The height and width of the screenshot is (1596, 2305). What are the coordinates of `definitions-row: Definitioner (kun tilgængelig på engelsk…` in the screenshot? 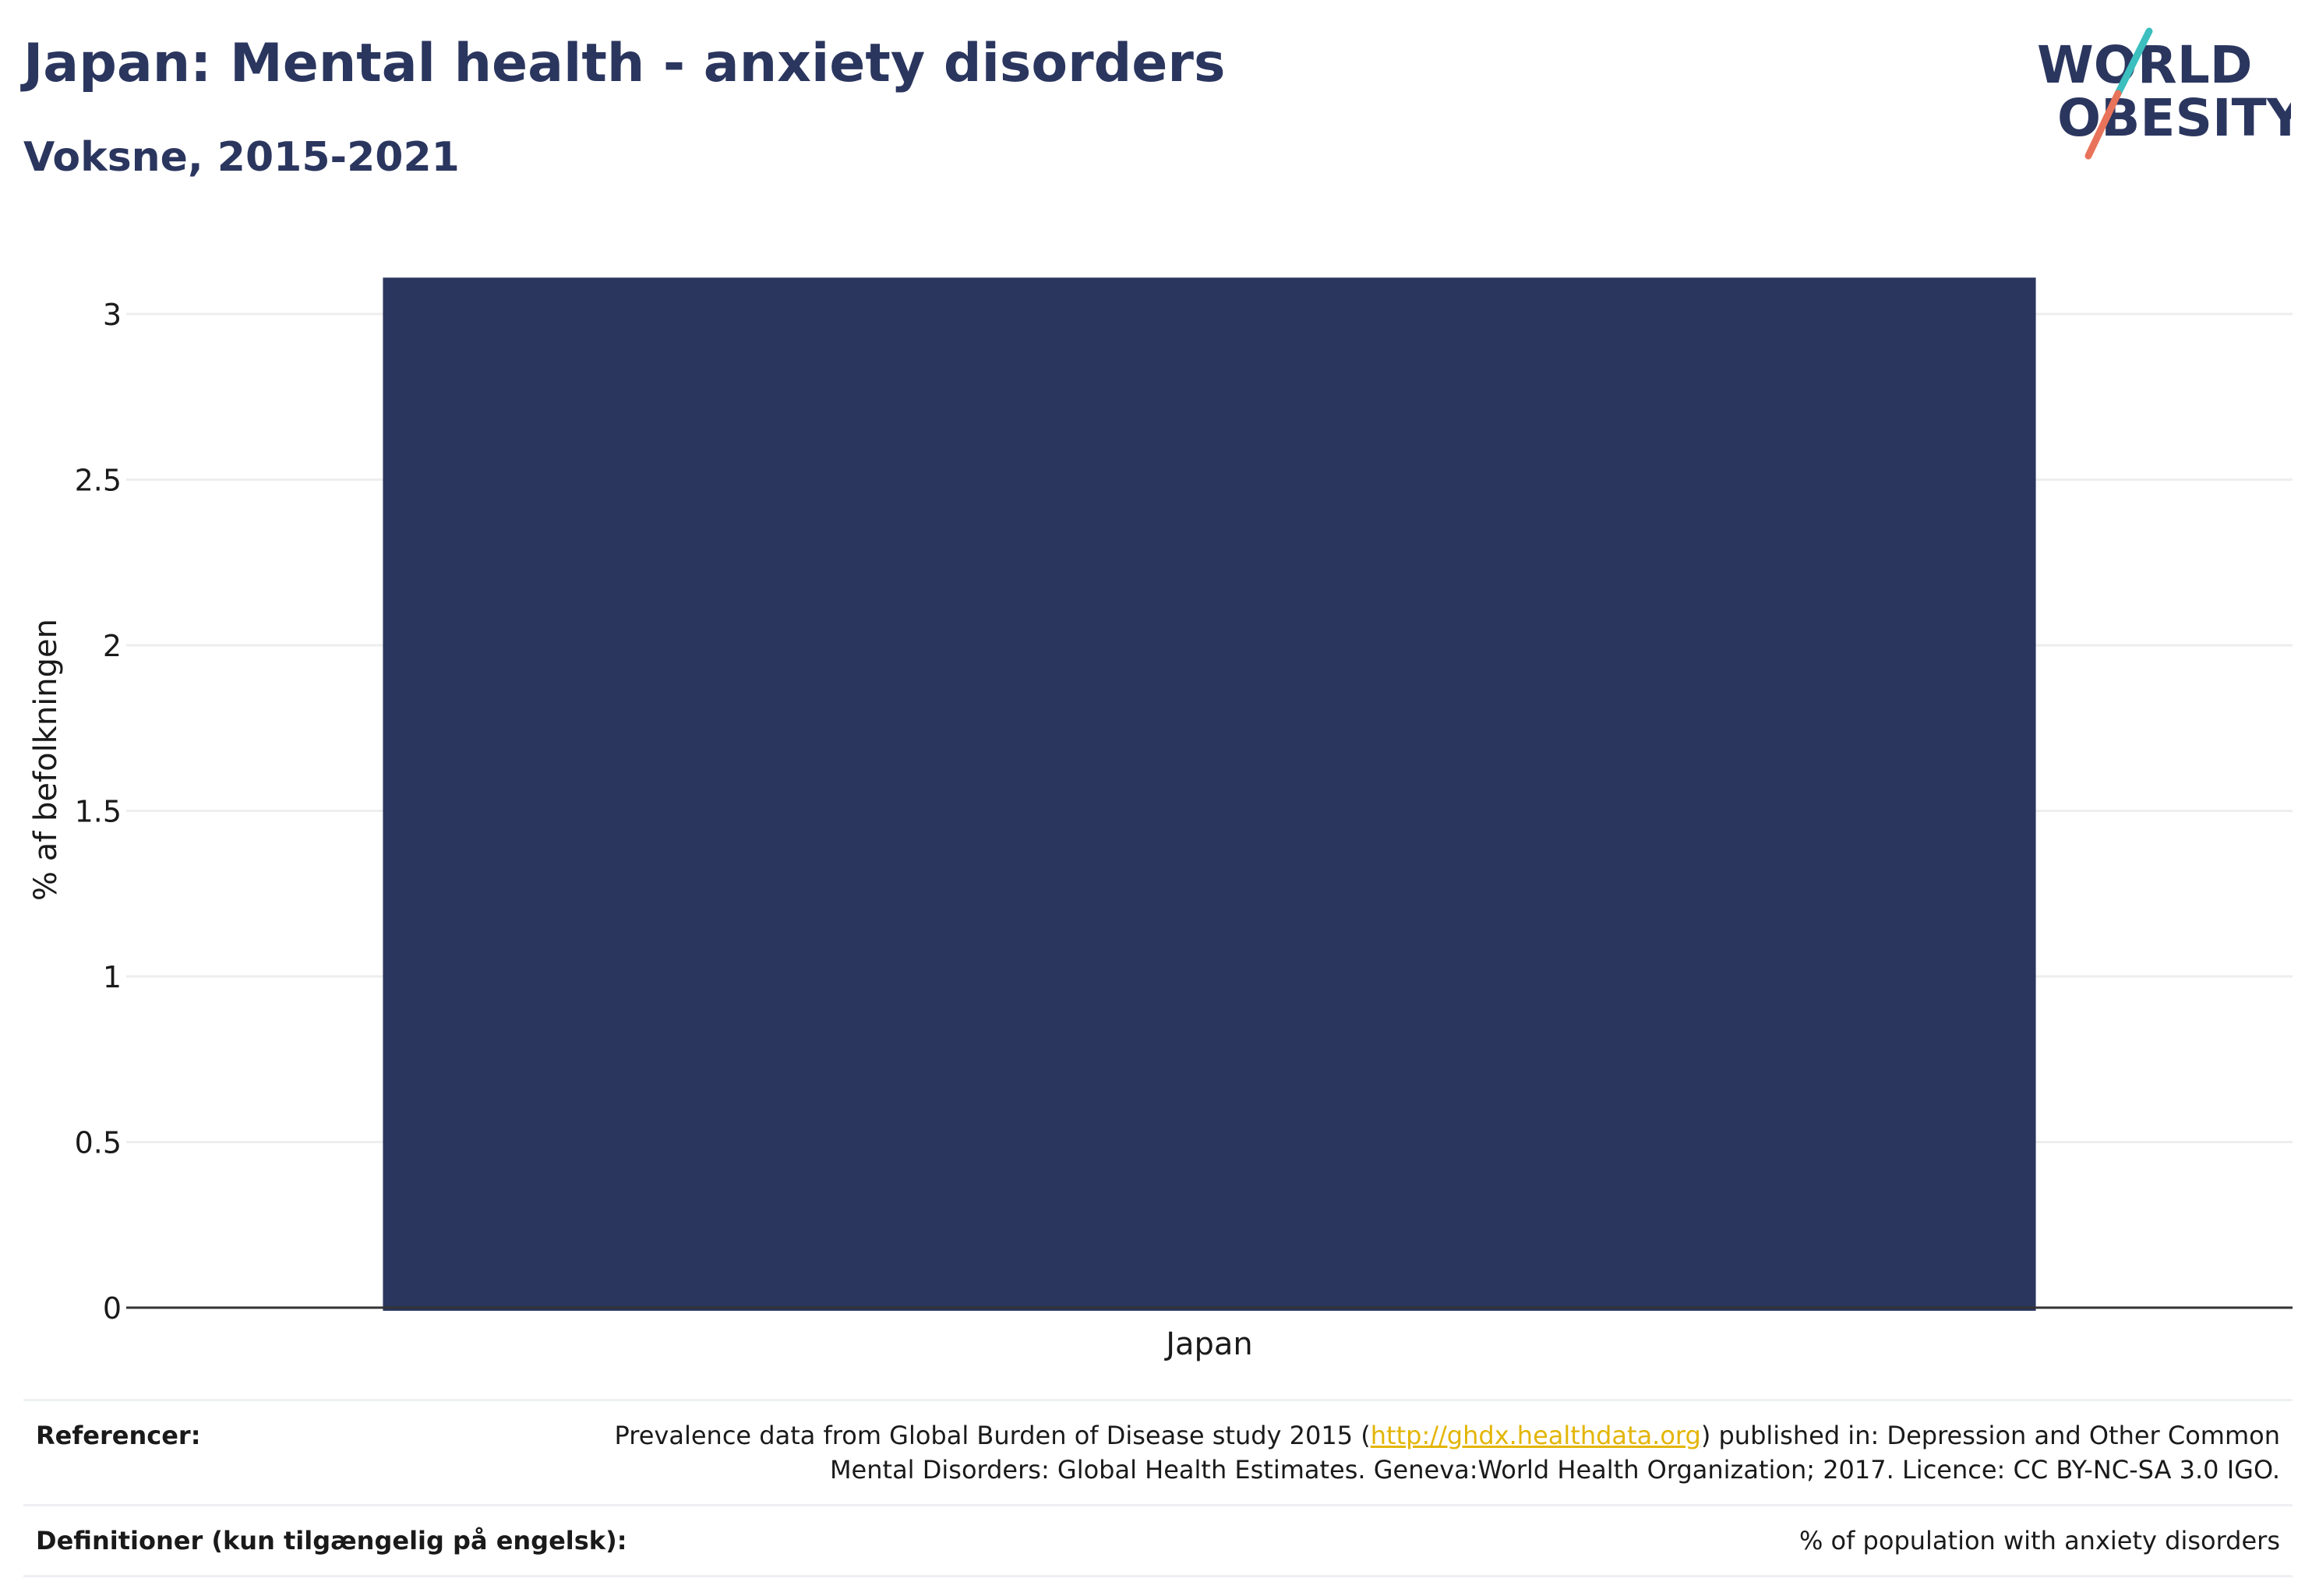 It's located at (1158, 1540).